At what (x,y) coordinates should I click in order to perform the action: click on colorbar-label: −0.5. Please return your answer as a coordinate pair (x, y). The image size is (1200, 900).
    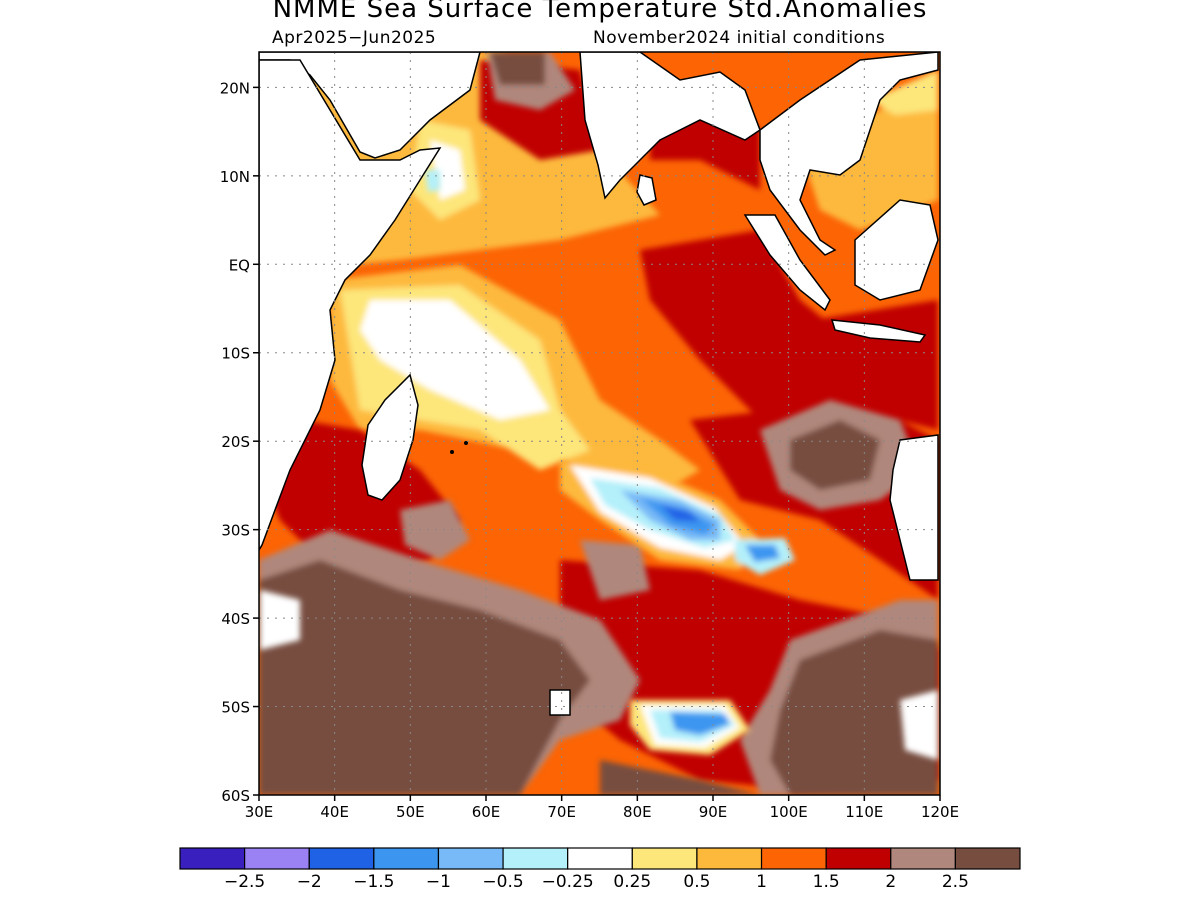
    Looking at the image, I should click on (502, 882).